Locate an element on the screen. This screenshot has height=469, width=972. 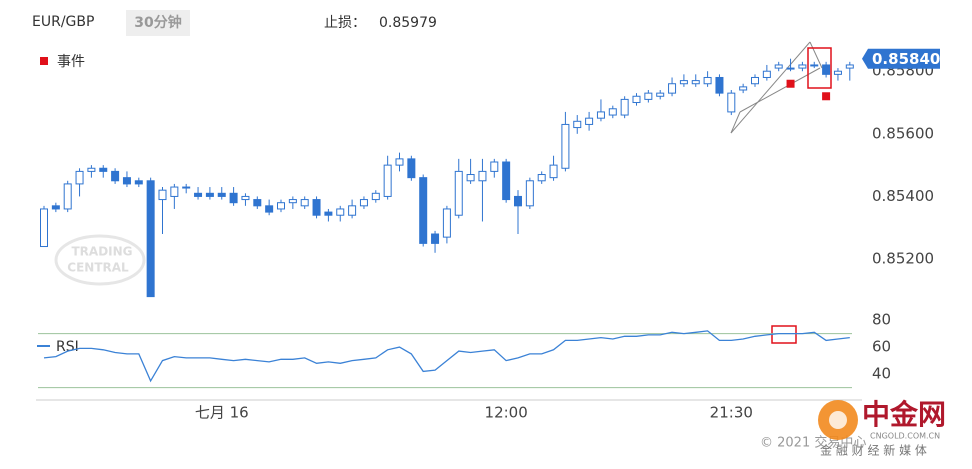
legend-swatch is located at coordinates (44, 61).